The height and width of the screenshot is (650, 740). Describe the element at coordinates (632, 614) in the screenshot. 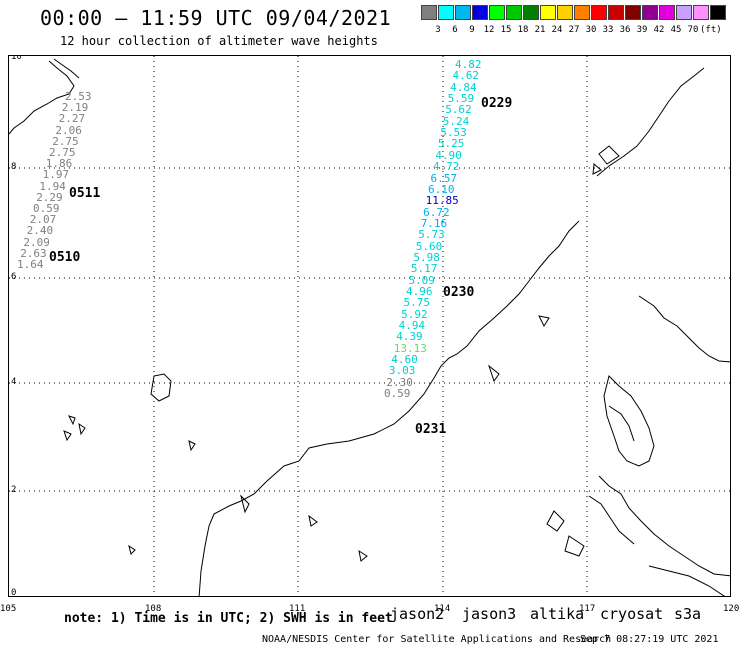

I see `legend-cryosat: cryosat` at that location.